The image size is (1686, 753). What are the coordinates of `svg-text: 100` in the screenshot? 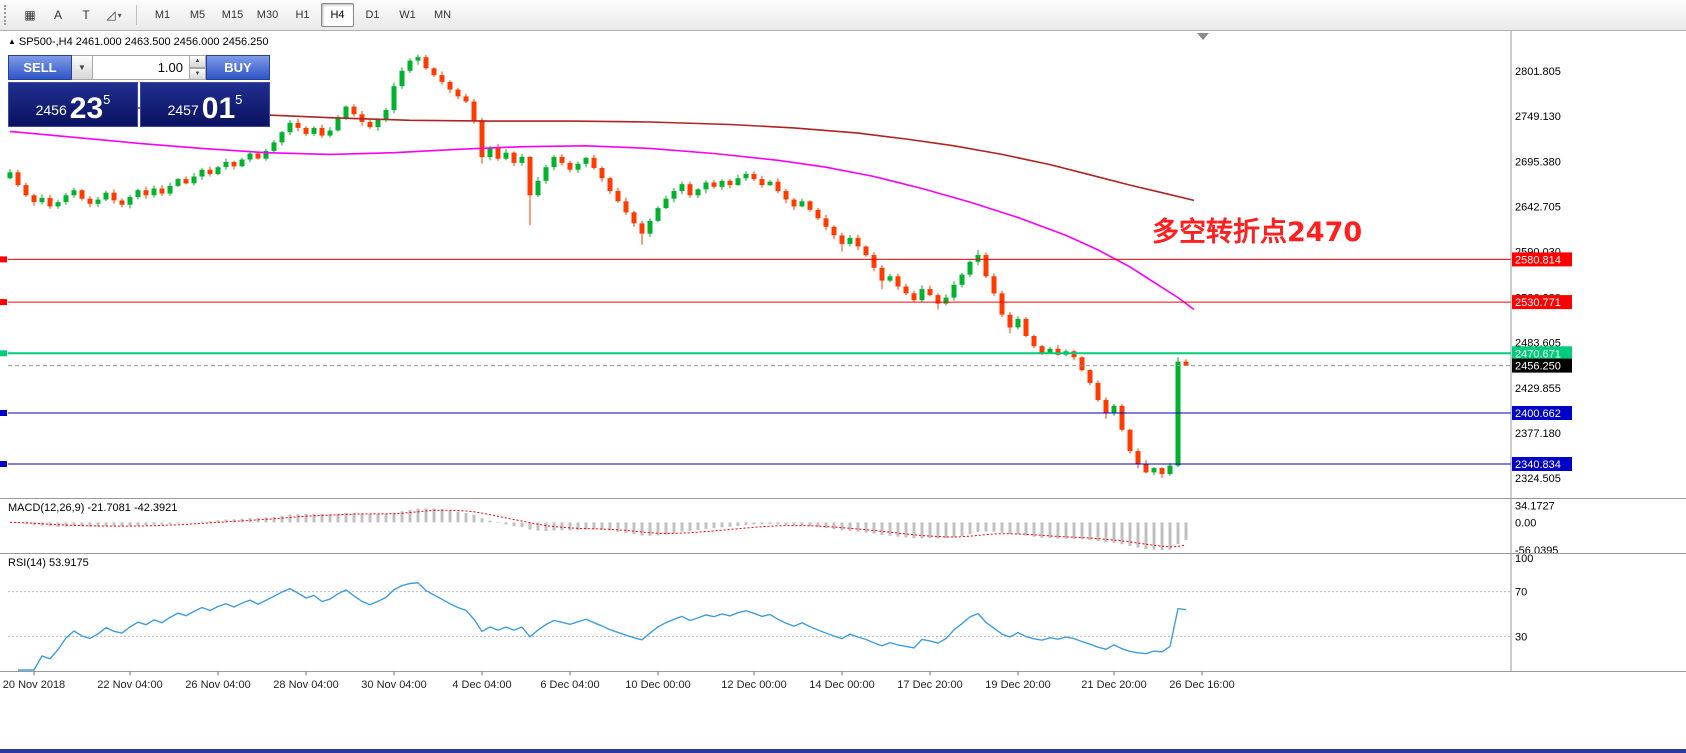 It's located at (1524, 559).